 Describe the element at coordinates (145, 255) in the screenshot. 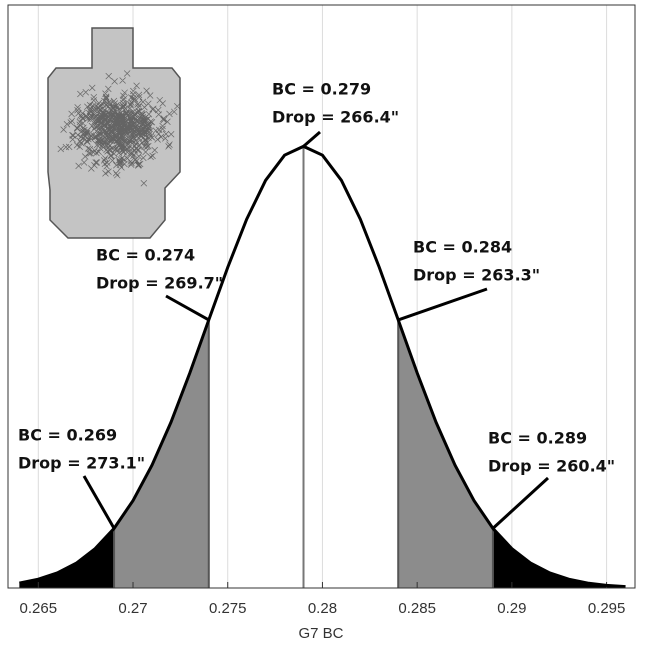

I see `annotation-text: BC = 0.274` at that location.